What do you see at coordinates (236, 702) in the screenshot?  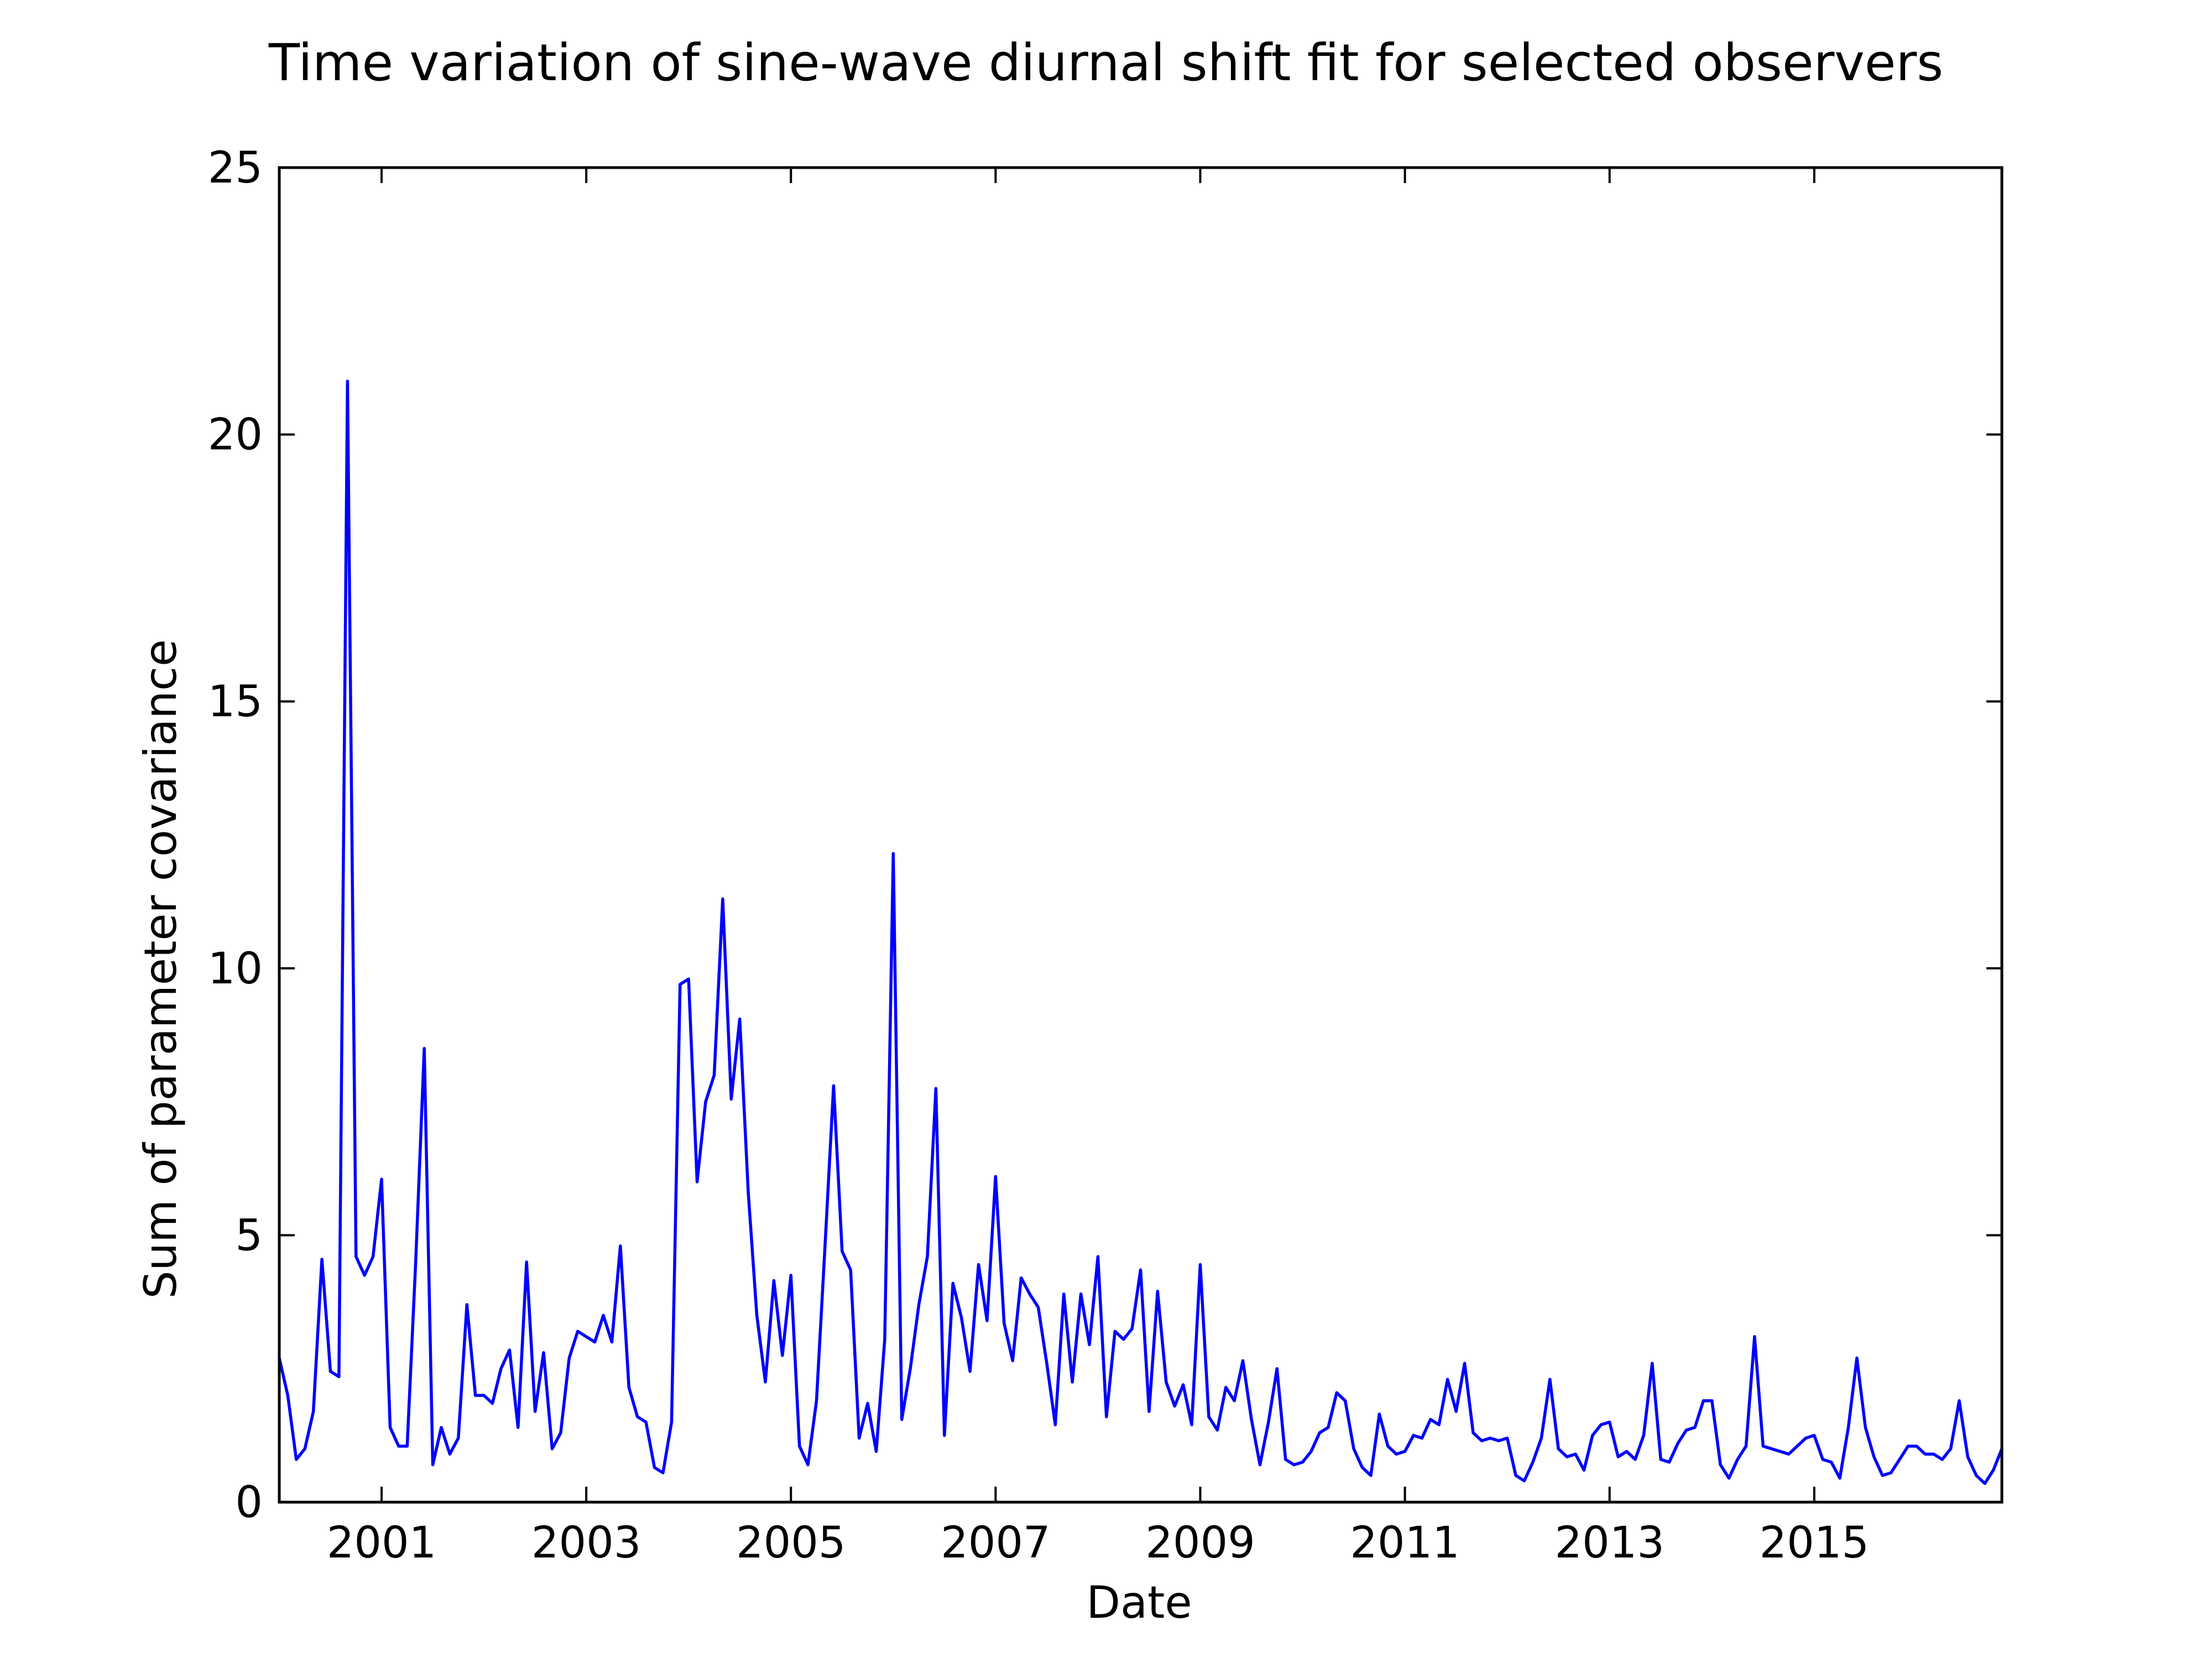 I see `y-tick-label: 15` at bounding box center [236, 702].